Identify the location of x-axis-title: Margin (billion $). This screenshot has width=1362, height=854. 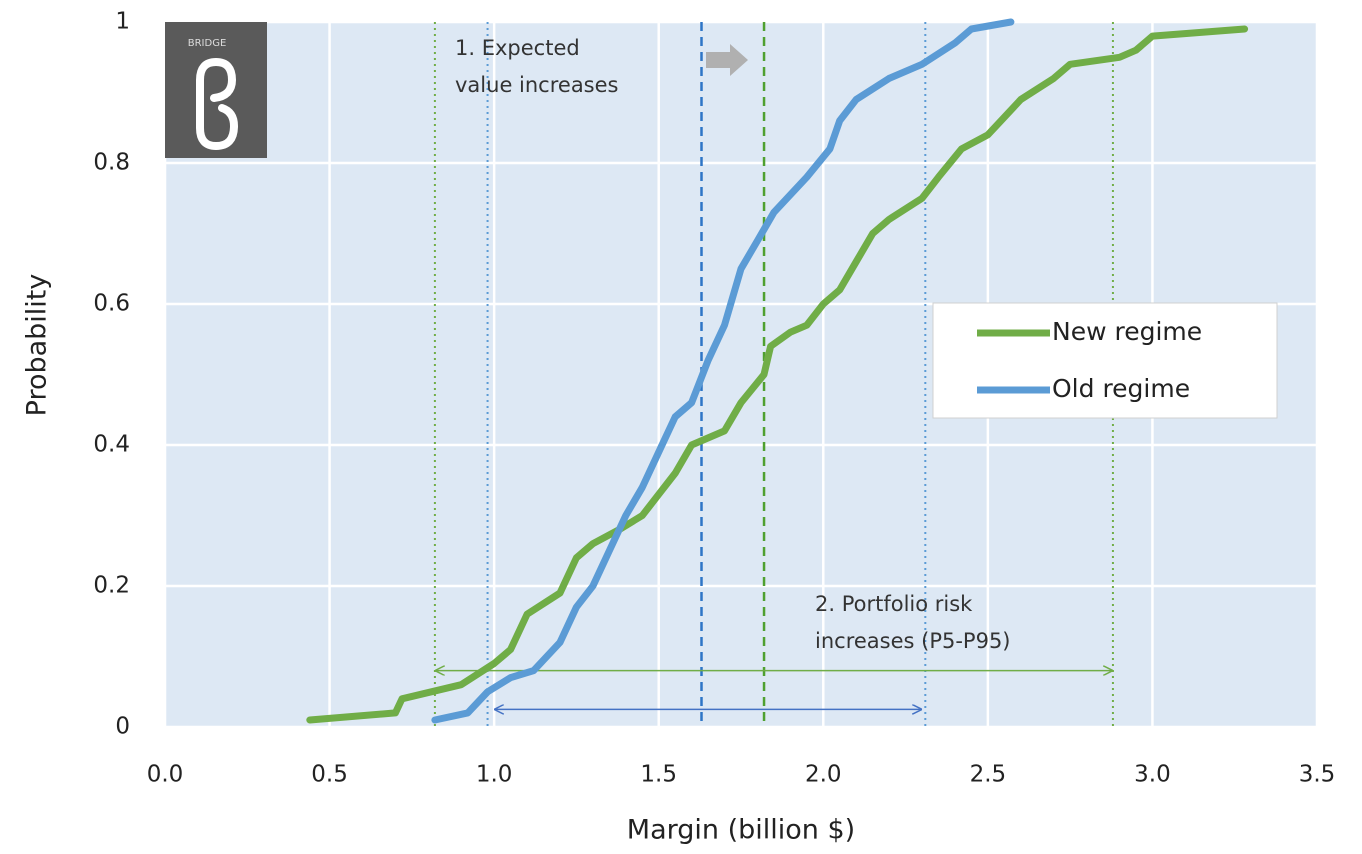
(741, 830).